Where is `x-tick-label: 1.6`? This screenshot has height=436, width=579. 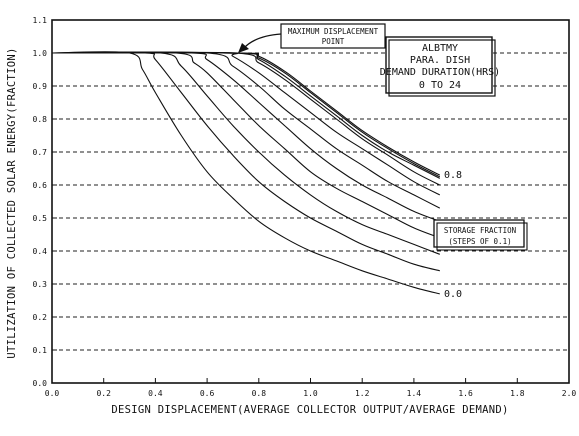
x-tick-label: 1.6 is located at coordinates (465, 393).